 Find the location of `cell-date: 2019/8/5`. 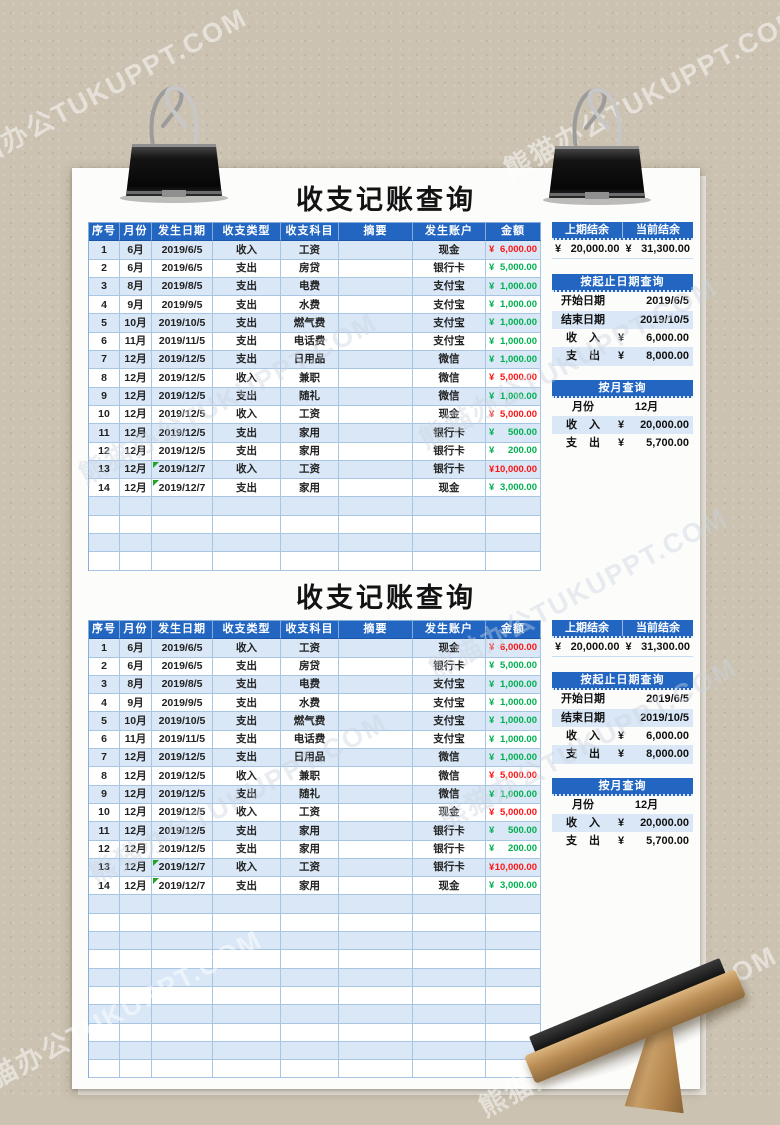

cell-date: 2019/8/5 is located at coordinates (182, 685).